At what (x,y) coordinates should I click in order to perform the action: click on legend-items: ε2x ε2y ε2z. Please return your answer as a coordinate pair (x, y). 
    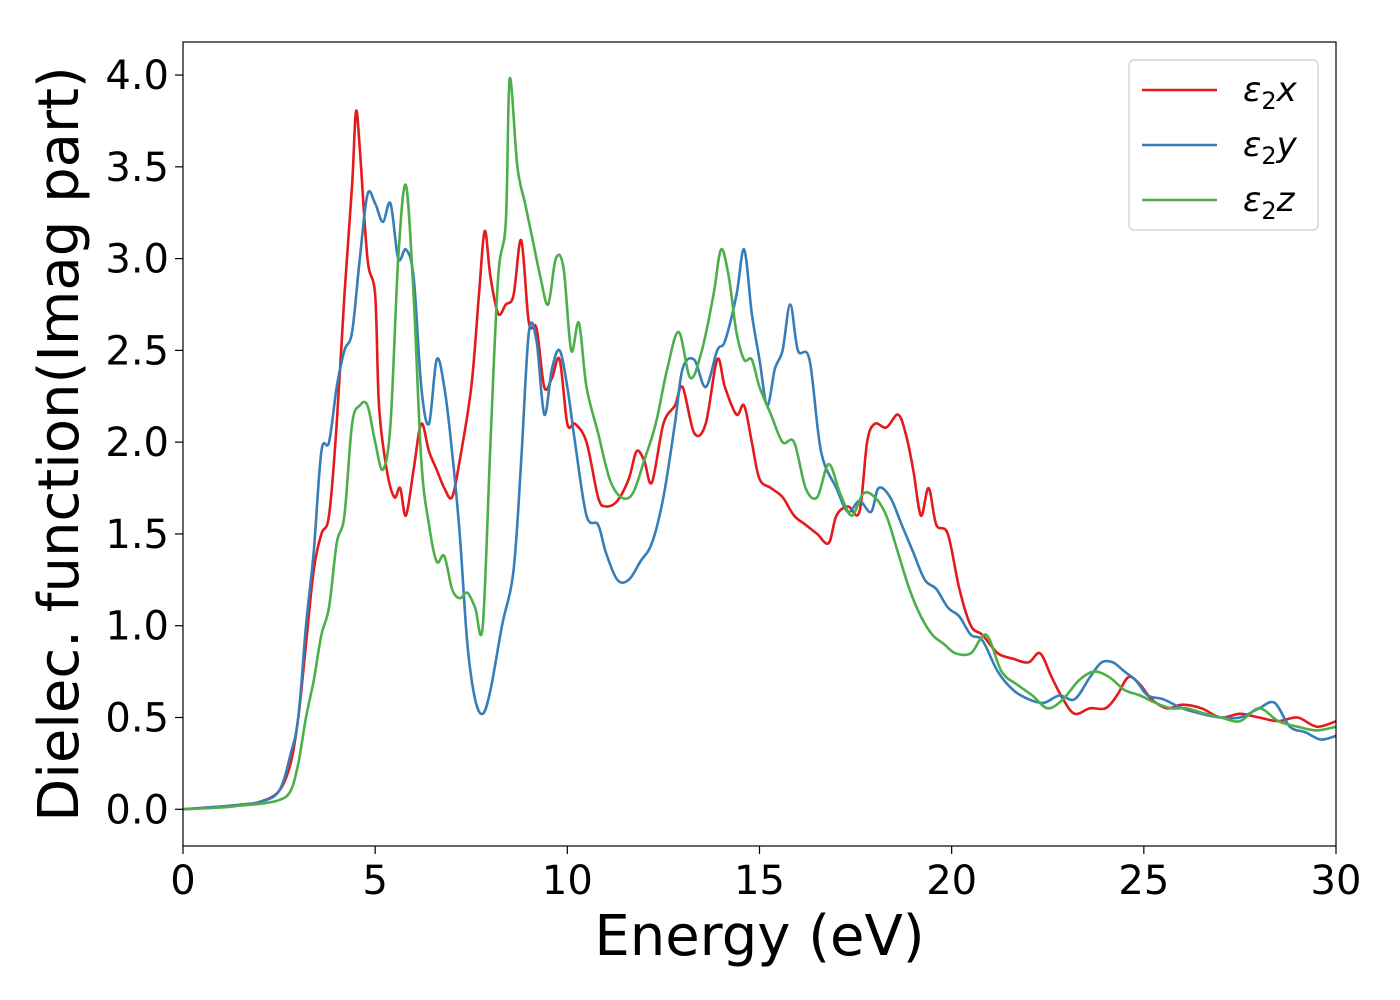
    Looking at the image, I should click on (1220, 147).